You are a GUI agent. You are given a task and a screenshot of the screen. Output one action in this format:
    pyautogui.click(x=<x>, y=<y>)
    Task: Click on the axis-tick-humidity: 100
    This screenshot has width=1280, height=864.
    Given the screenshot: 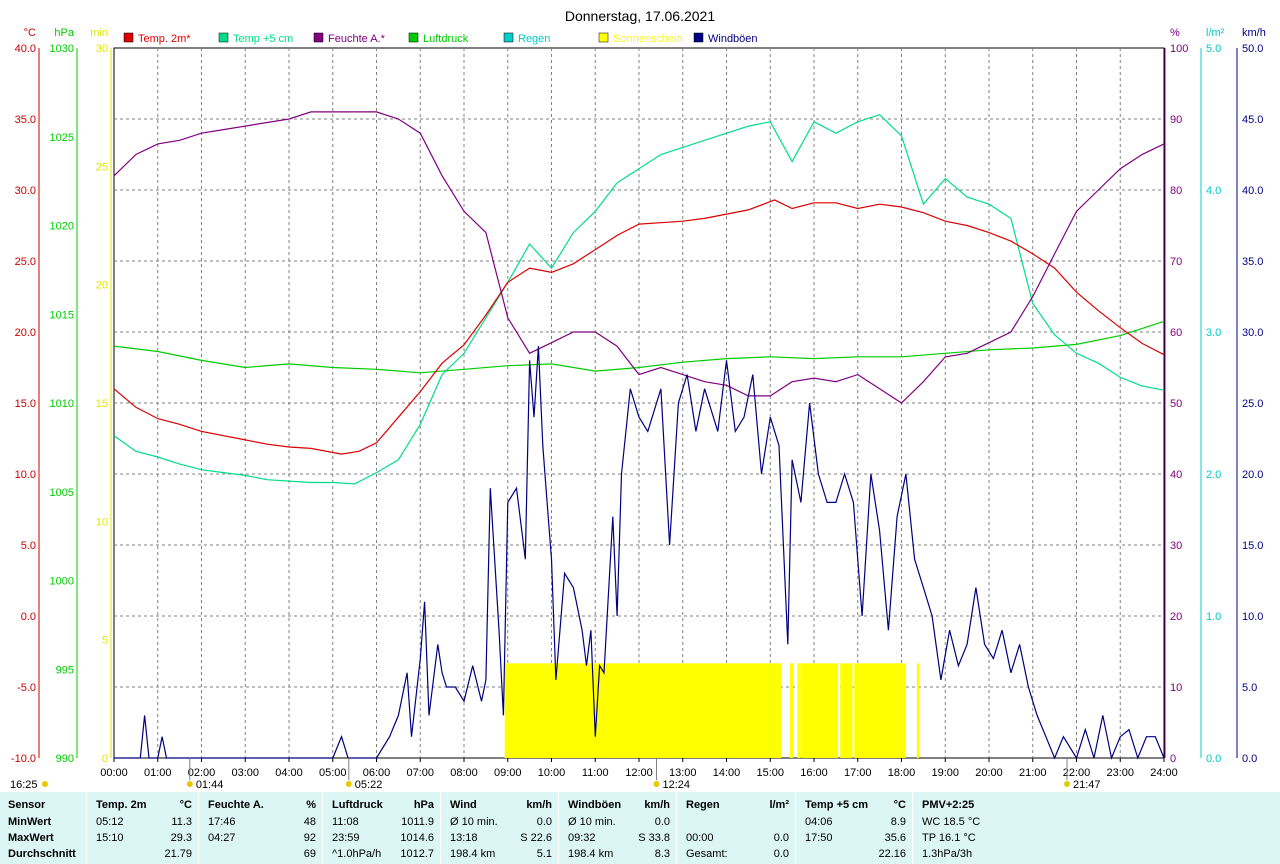 What is the action you would take?
    pyautogui.click(x=1179, y=49)
    